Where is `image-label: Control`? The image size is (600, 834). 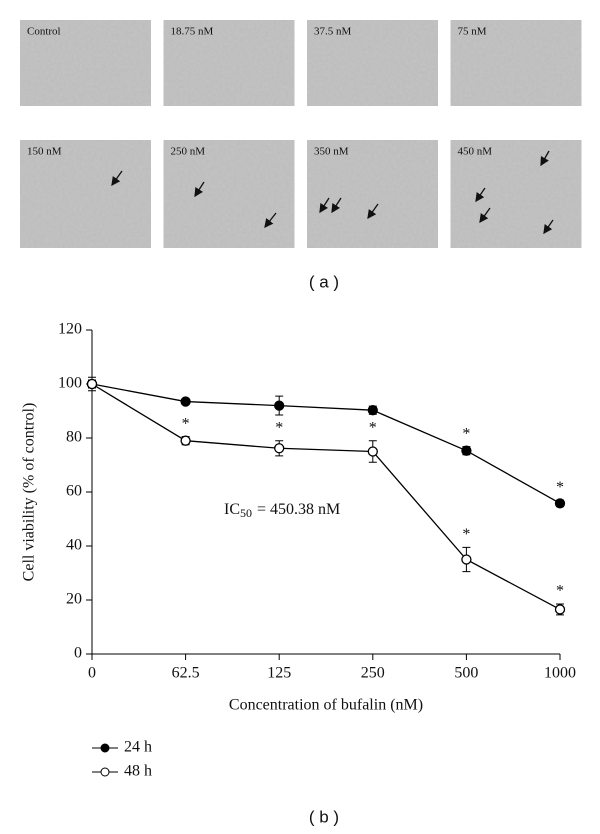
image-label: Control is located at coordinates (44, 32).